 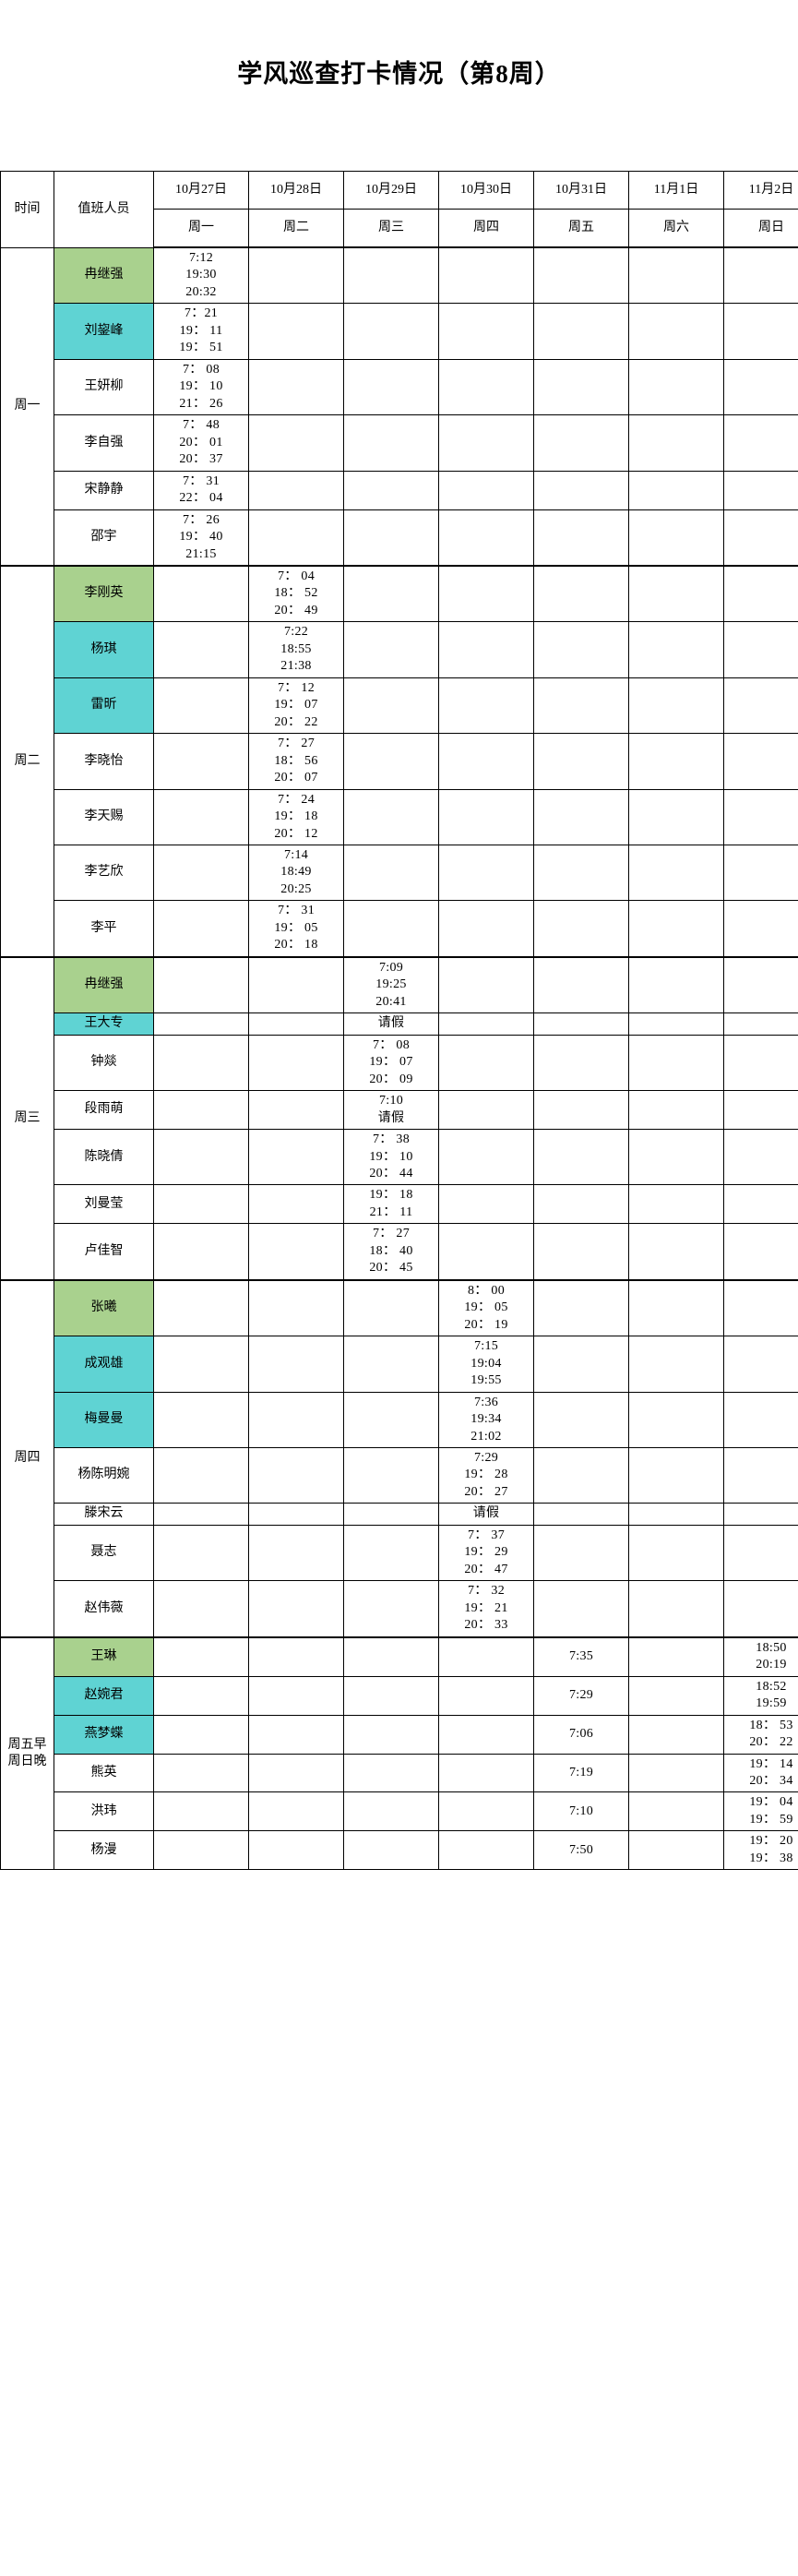 I want to click on punch-time: 20： 12, so click(x=296, y=834).